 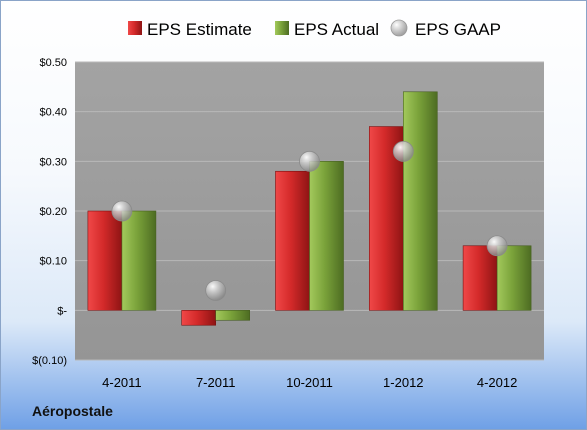 I want to click on x-tick-label: 1-2012, so click(x=403, y=382).